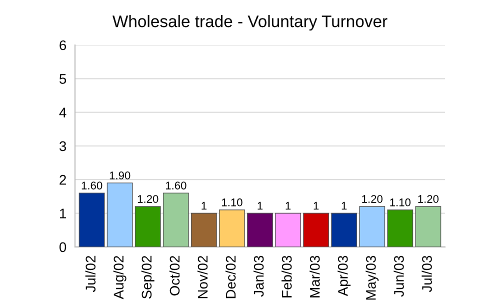 The width and height of the screenshot is (500, 300). I want to click on y-tick-label: 0, so click(62, 247).